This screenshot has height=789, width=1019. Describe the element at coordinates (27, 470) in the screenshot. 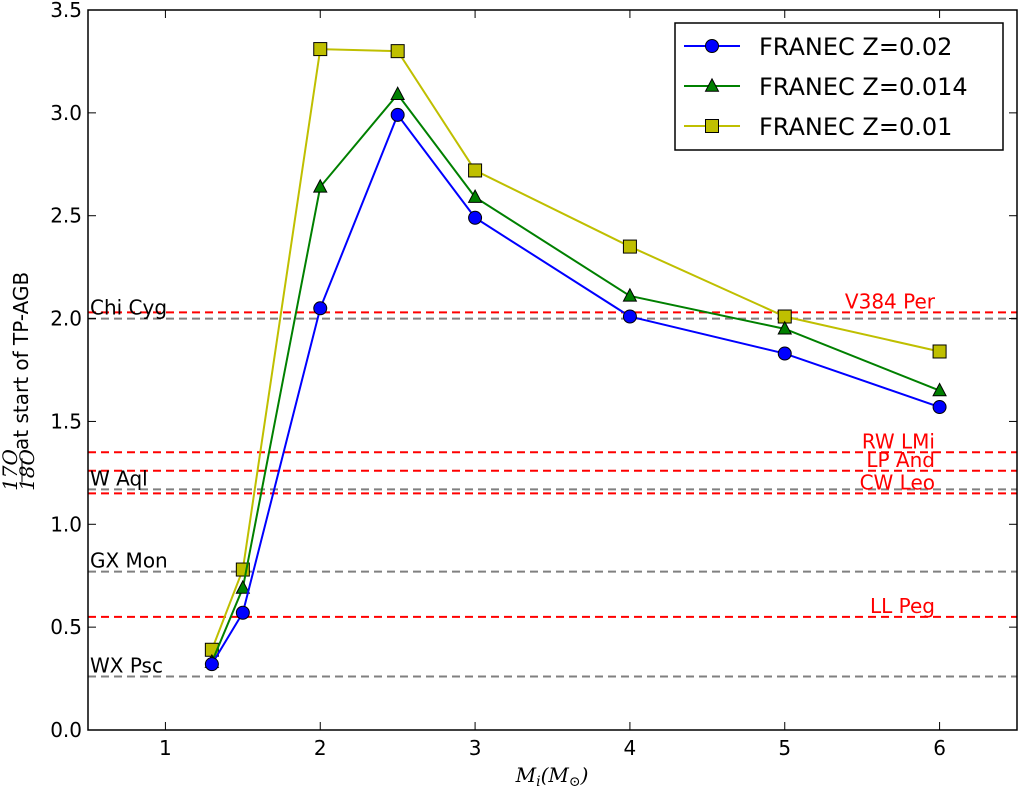

I see `y-axis-fraction-denominator: 18O` at that location.